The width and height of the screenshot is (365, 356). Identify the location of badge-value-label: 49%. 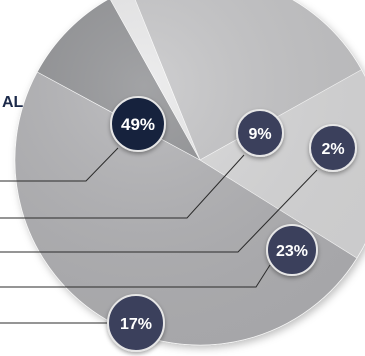
(138, 124).